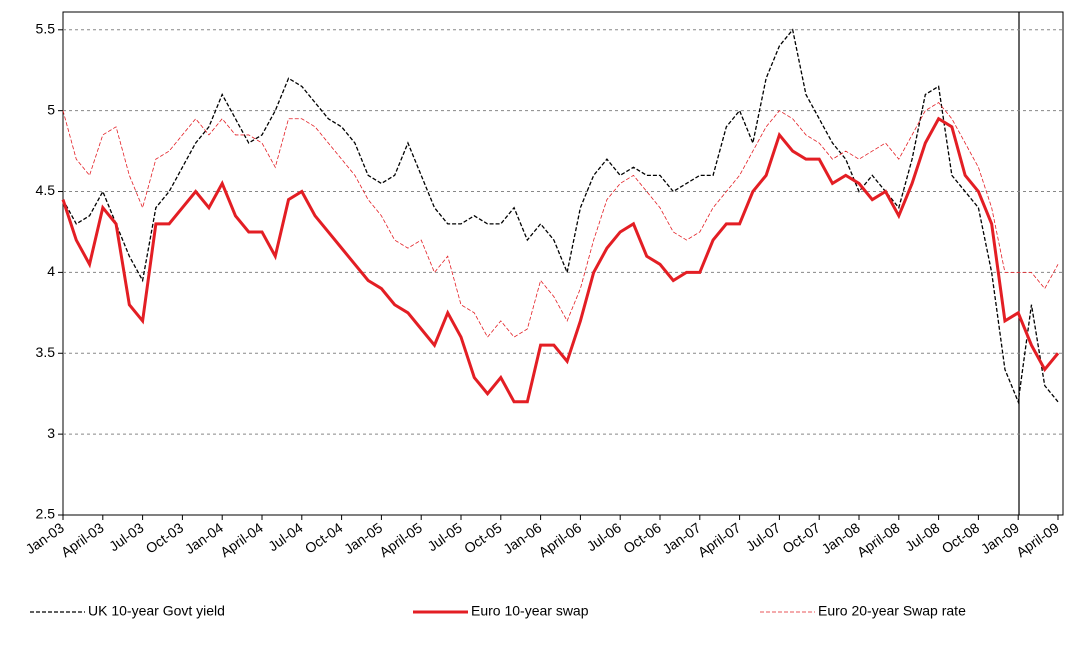  What do you see at coordinates (878, 539) in the screenshot?
I see `x-tick-label: April-08` at bounding box center [878, 539].